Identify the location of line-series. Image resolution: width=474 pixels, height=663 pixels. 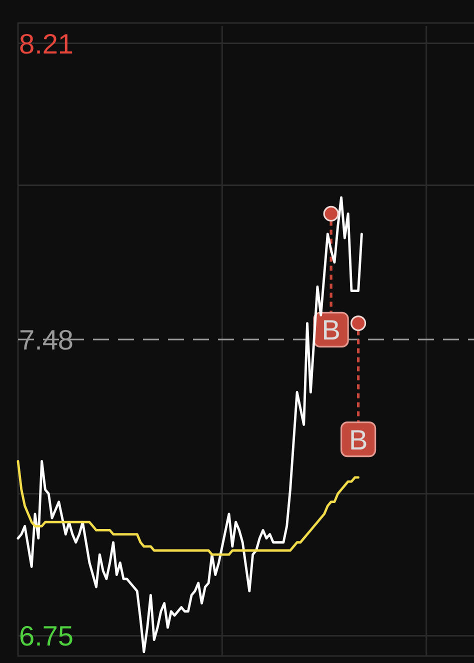
(188, 508).